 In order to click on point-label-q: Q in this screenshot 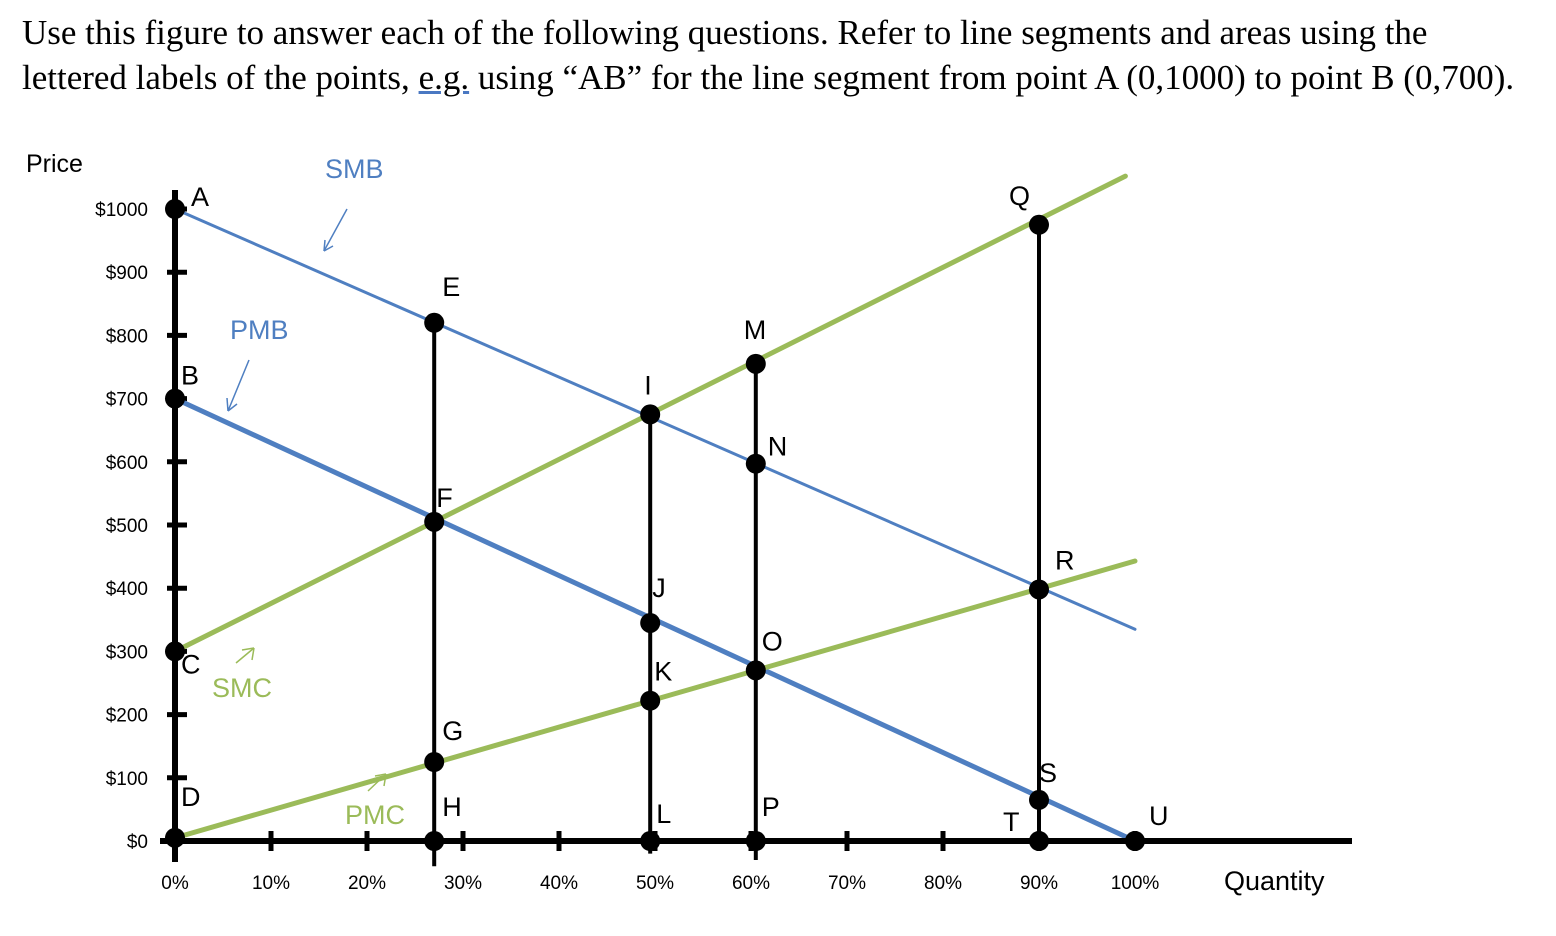, I will do `click(1019, 196)`.